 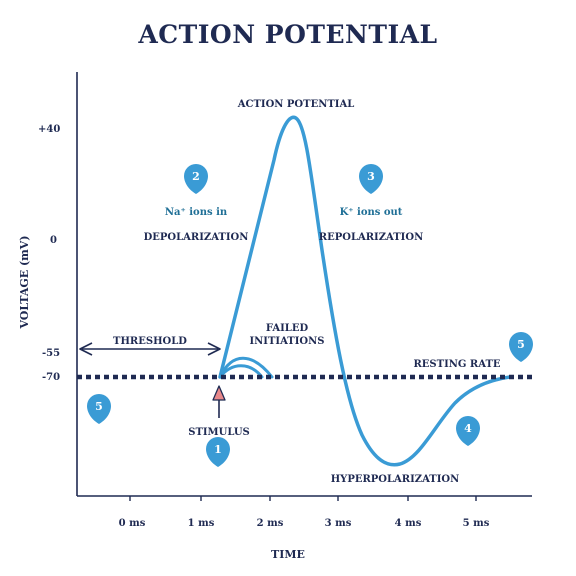 I want to click on k-ions-label: K⁺ ions out, so click(x=371, y=212).